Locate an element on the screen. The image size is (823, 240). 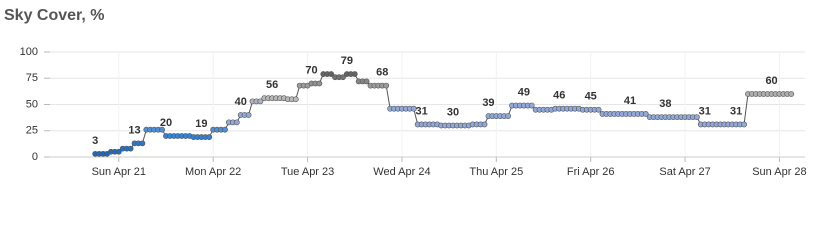
x-tick-label: Fri Apr 26 is located at coordinates (591, 172).